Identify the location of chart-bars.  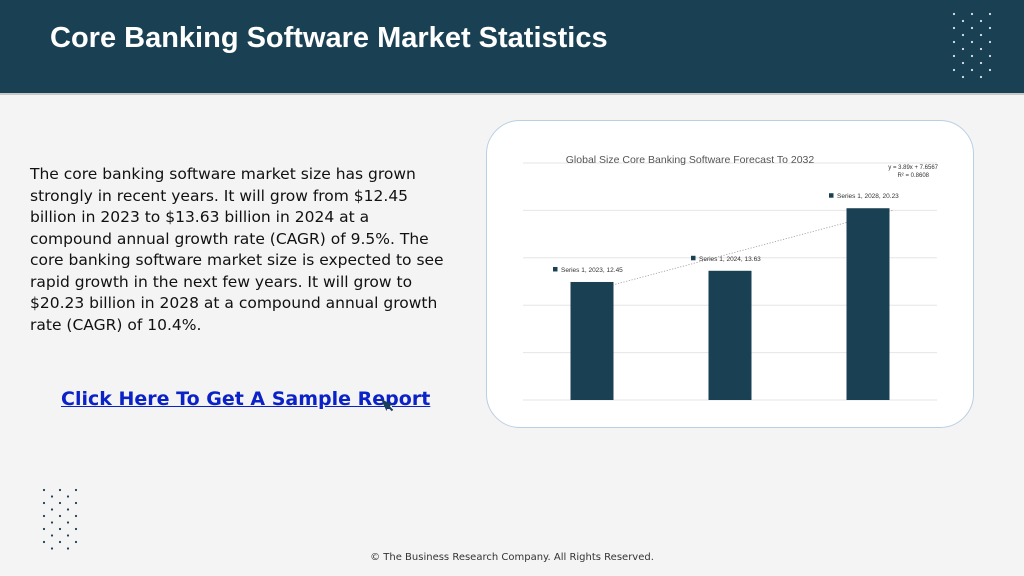
(730, 304).